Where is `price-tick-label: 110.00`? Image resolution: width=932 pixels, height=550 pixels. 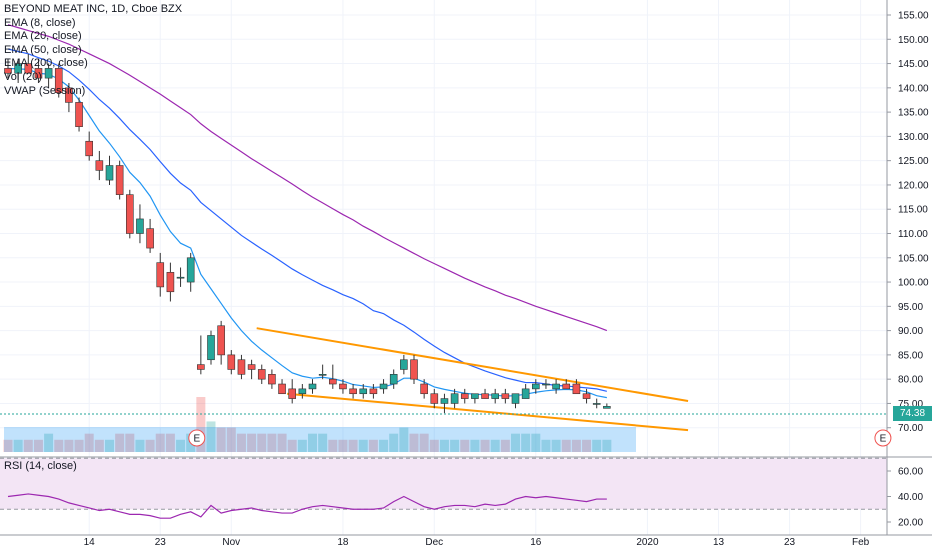 price-tick-label: 110.00 is located at coordinates (913, 234).